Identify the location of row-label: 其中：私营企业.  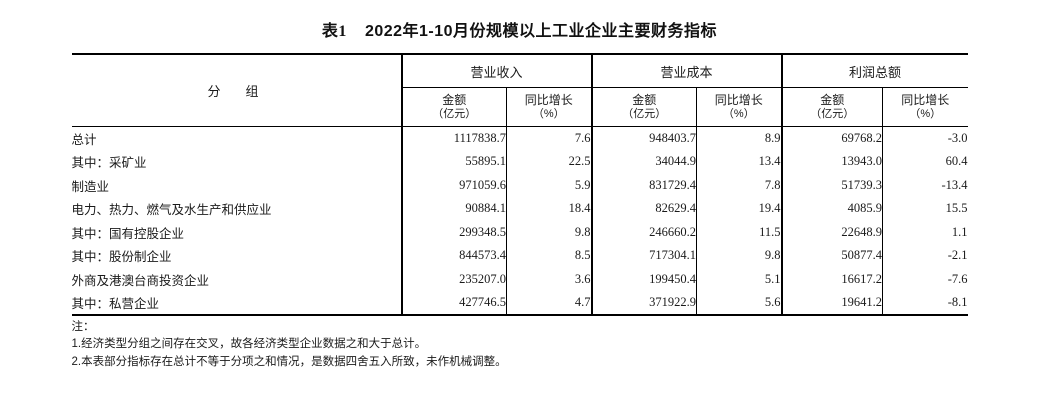
(236, 303).